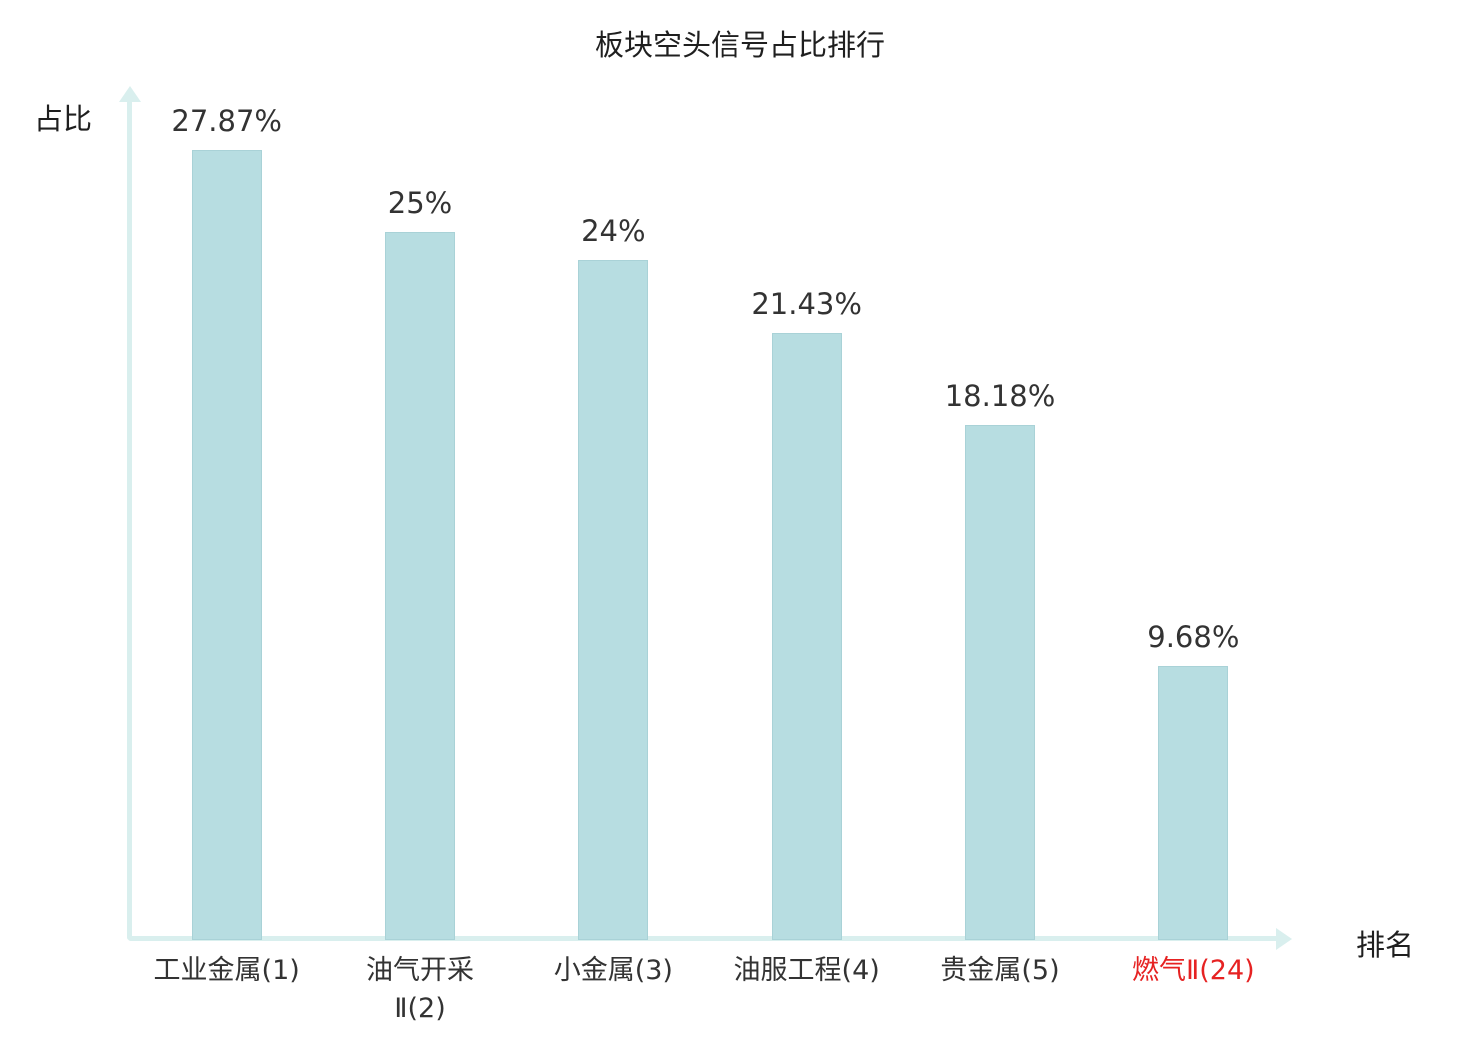  Describe the element at coordinates (806, 304) in the screenshot. I see `value-label: 21.43%` at that location.